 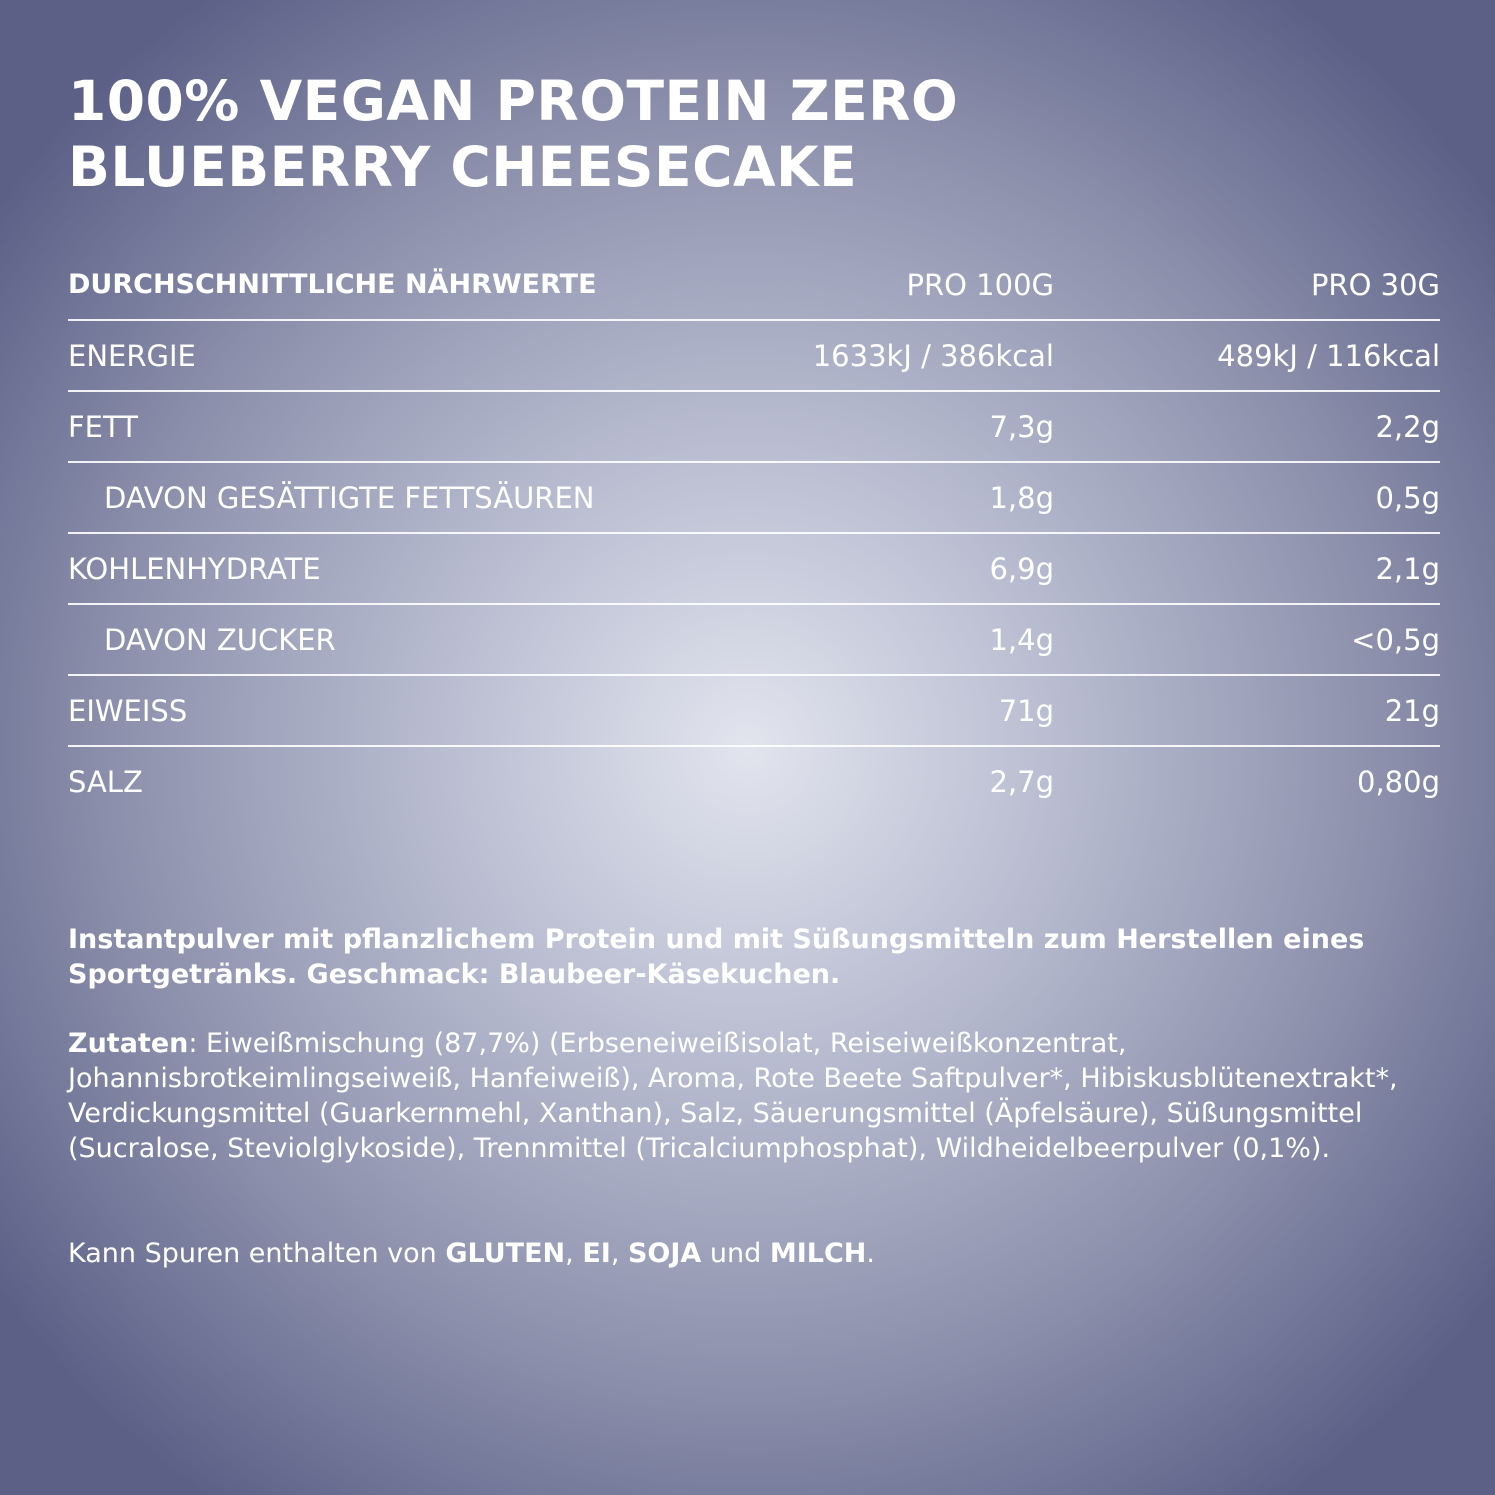 What do you see at coordinates (818, 1253) in the screenshot?
I see `allergen-milk: MILCH` at bounding box center [818, 1253].